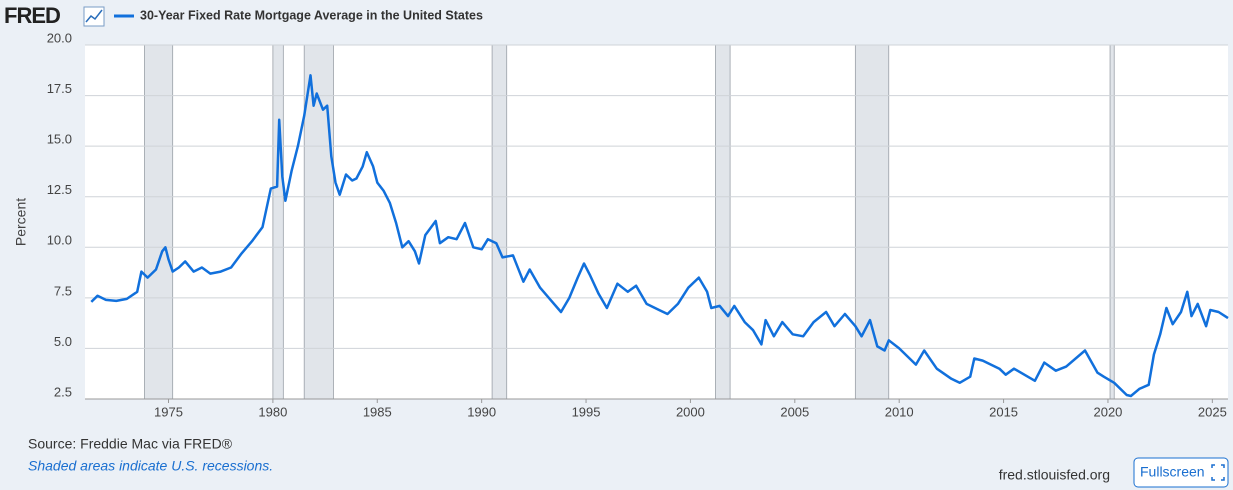 The height and width of the screenshot is (490, 1233). Describe the element at coordinates (1172, 472) in the screenshot. I see `button-label: Fullscreen` at that location.